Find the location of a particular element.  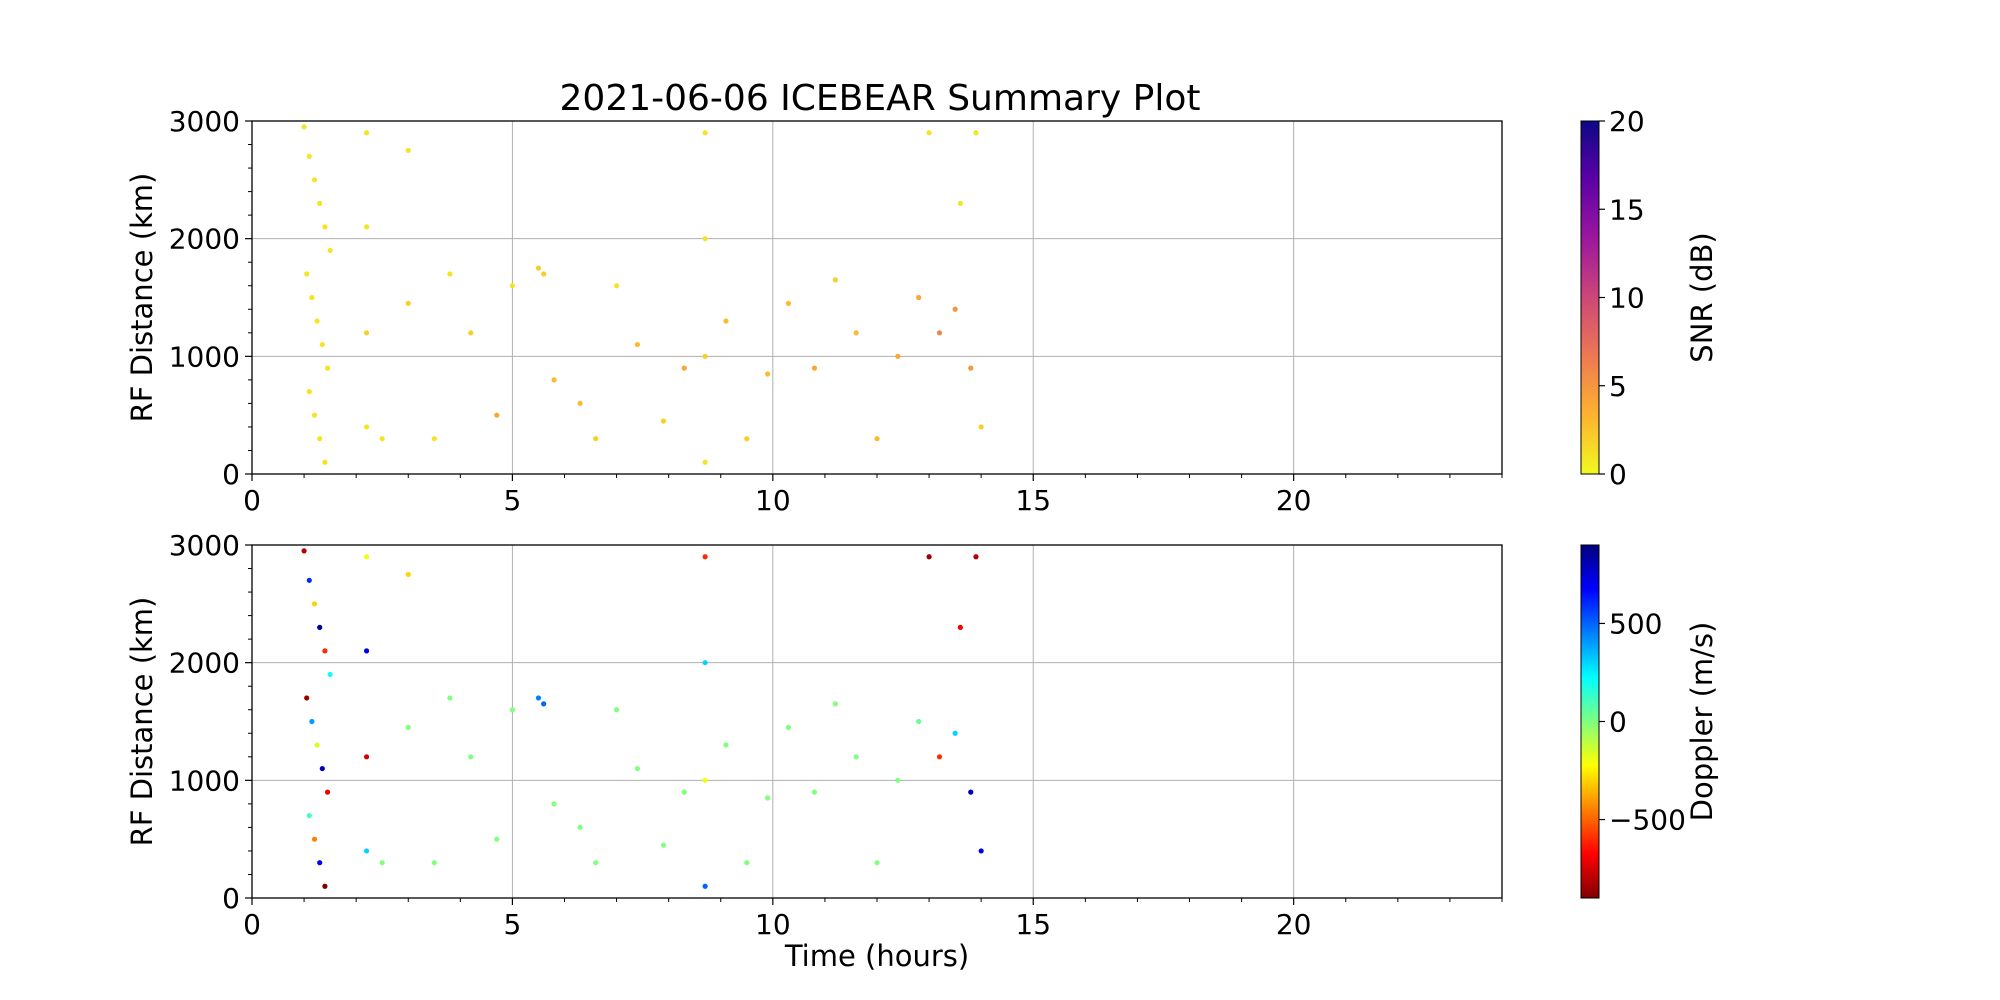

x-tick-label: 10 is located at coordinates (773, 924).